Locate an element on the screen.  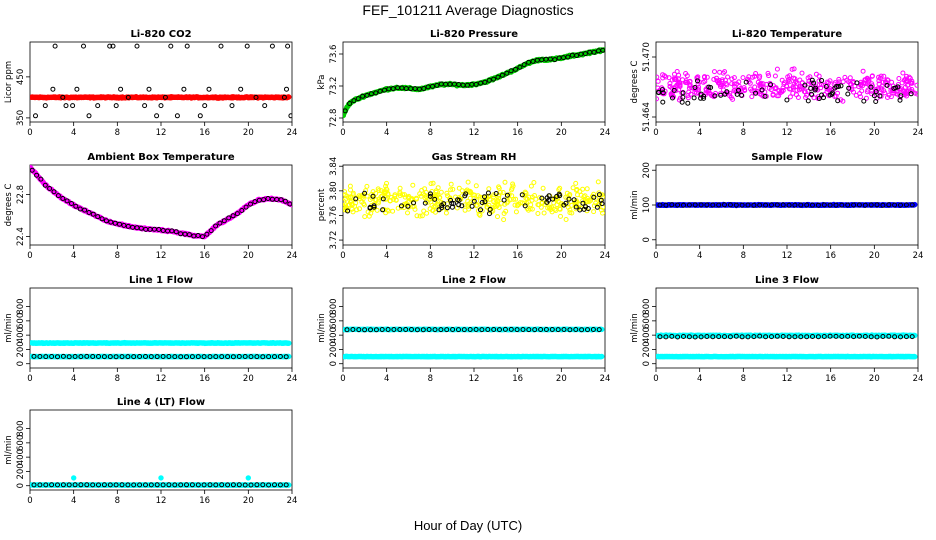
x-tick-label: 16 is located at coordinates (517, 133).